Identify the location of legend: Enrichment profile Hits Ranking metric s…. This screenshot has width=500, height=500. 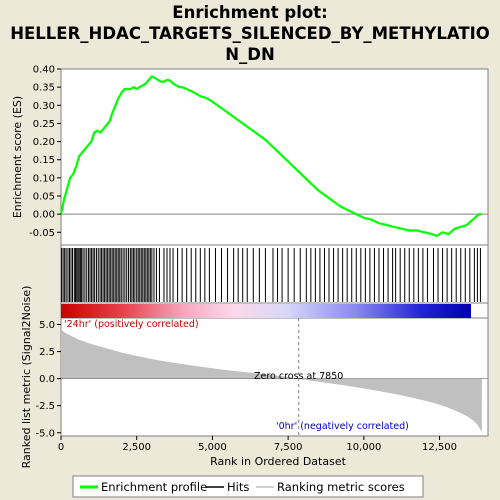
(248, 486).